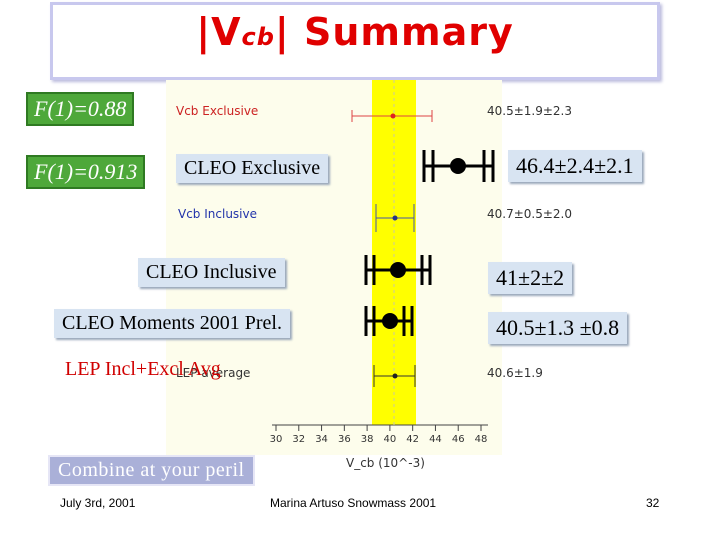  What do you see at coordinates (353, 503) in the screenshot?
I see `footer-author: Marina Artuso Snowmass 2001` at bounding box center [353, 503].